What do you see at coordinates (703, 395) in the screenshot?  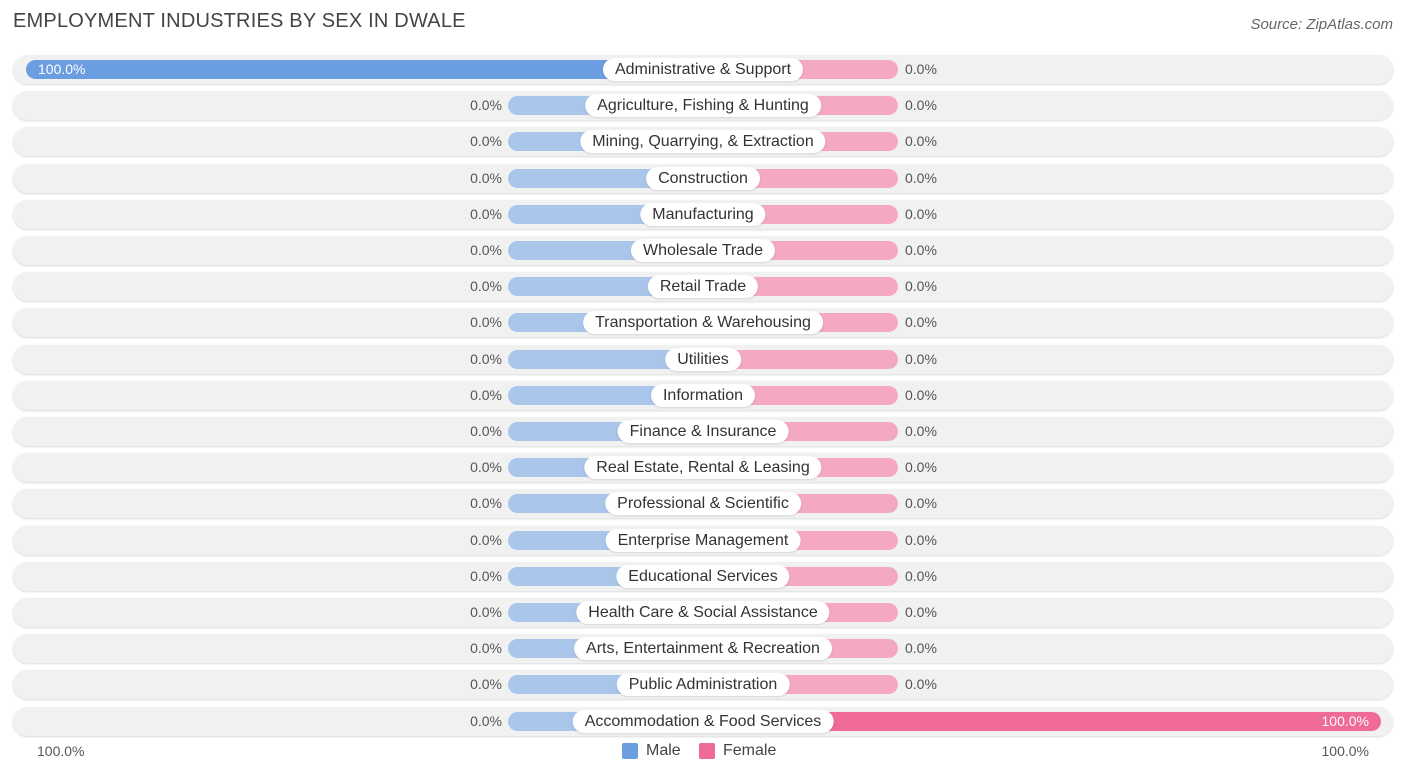 I see `category-label: Information` at bounding box center [703, 395].